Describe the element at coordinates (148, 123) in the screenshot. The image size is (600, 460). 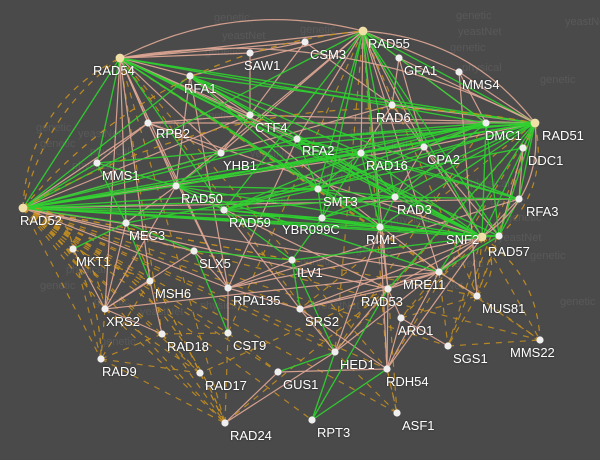
I see `node-rpb2` at that location.